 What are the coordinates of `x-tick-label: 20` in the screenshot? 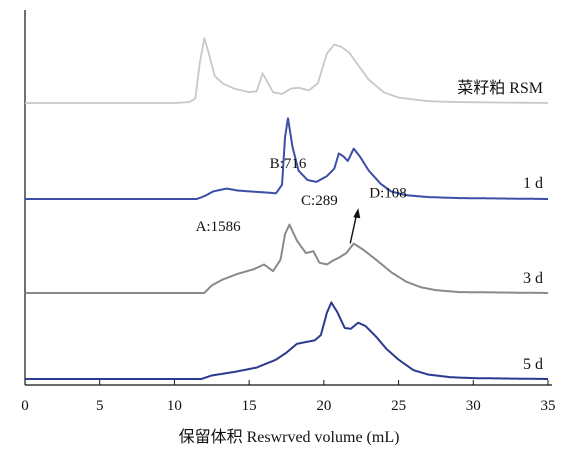 It's located at (323, 406).